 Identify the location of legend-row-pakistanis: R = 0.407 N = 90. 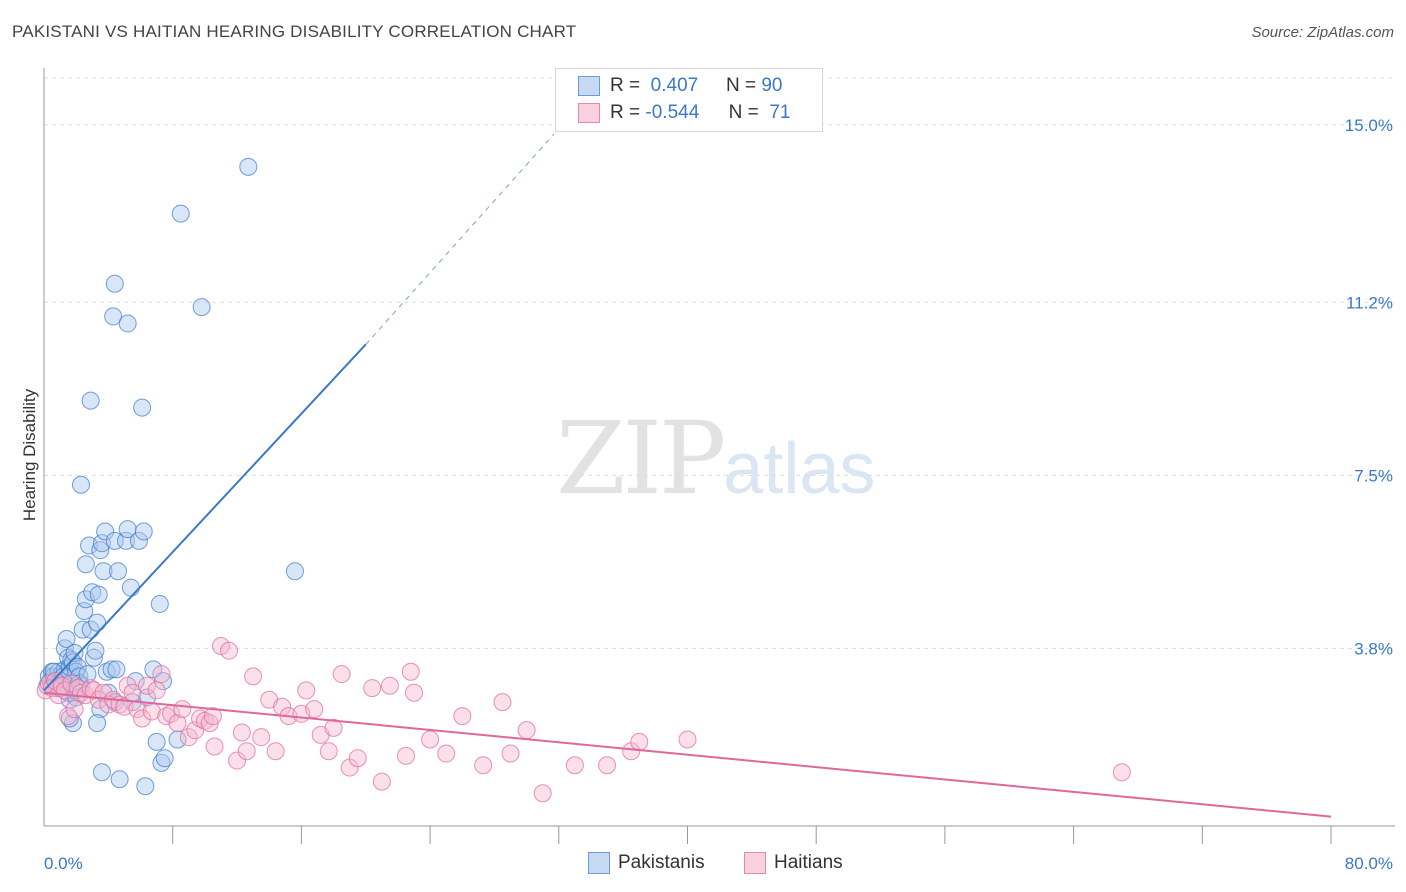
(680, 87).